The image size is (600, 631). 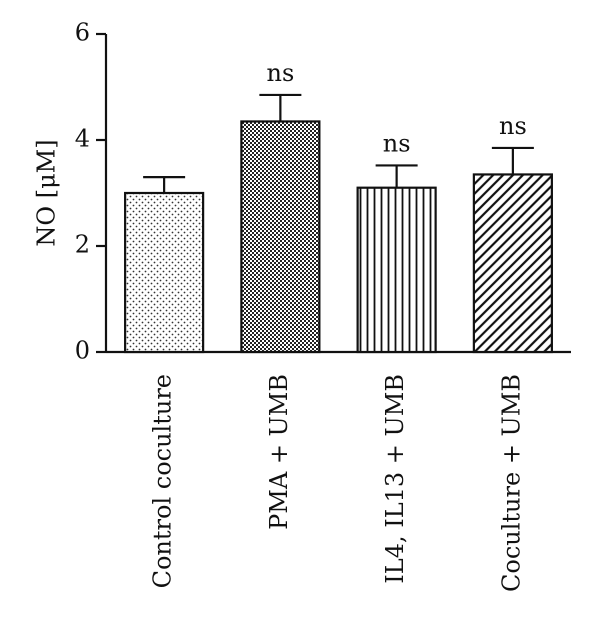 What do you see at coordinates (90, 192) in the screenshot?
I see `y-ticks: 0 2 4 6` at bounding box center [90, 192].